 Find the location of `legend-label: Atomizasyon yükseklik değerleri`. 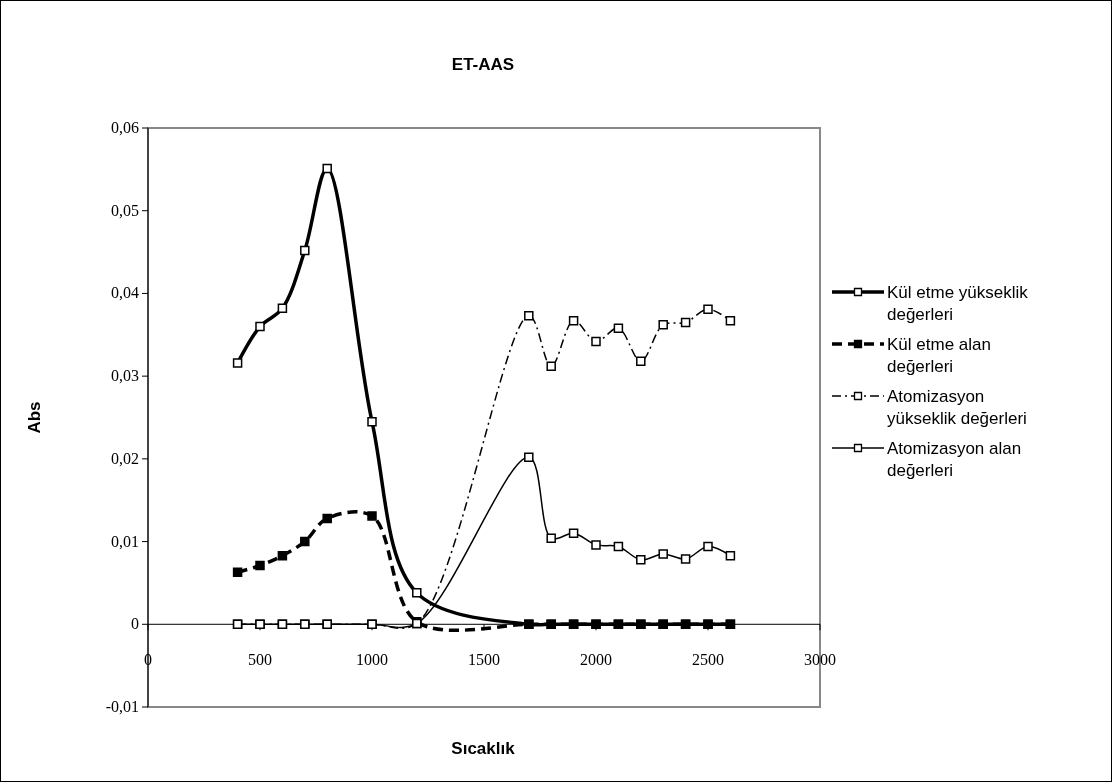

legend-label: Atomizasyon yükseklik değerleri is located at coordinates (957, 407).